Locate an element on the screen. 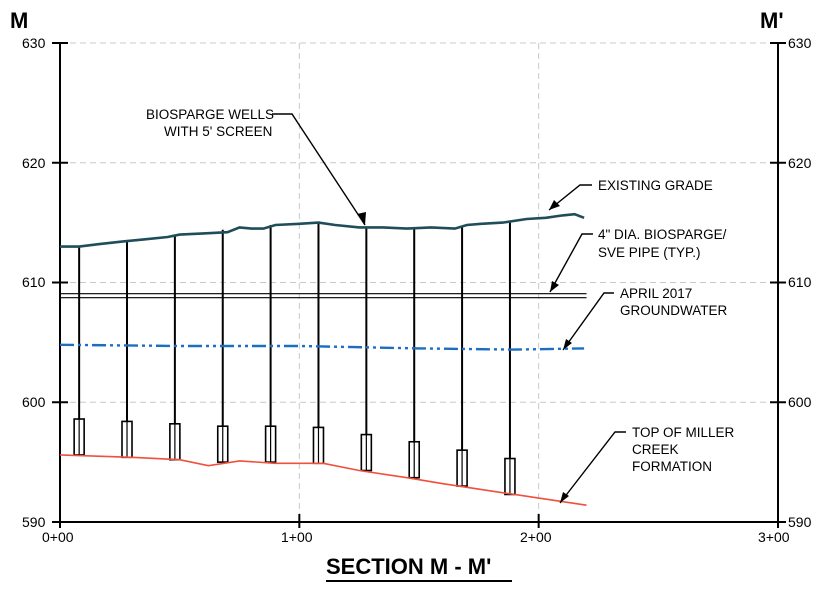  annotation-pipe: 4" DIA. BIOSPARGE/ SVE PIPE (TYP.) is located at coordinates (638, 260).